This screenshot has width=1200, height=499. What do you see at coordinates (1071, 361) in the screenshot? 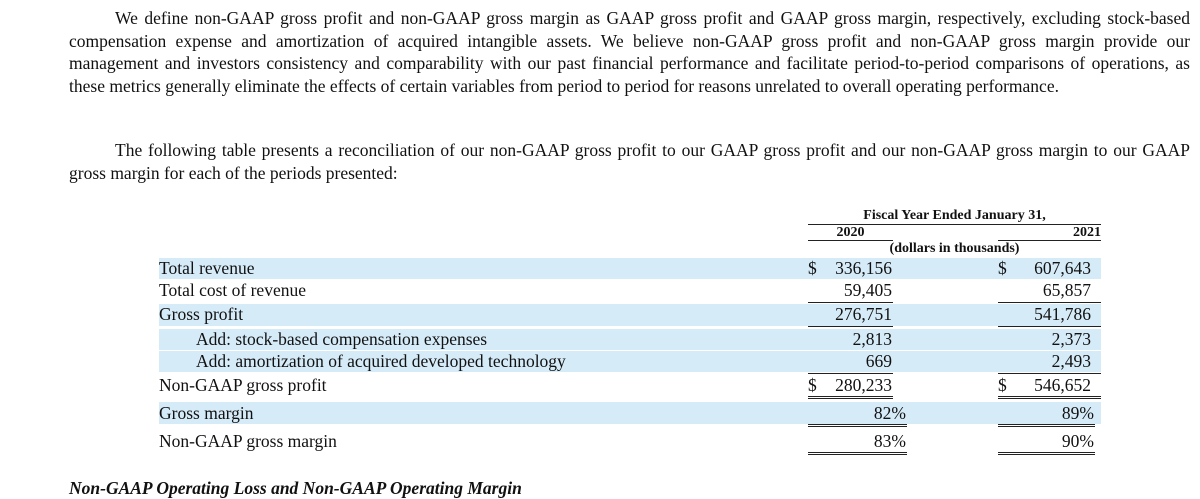
I see `value-2021: 2,493` at bounding box center [1071, 361].